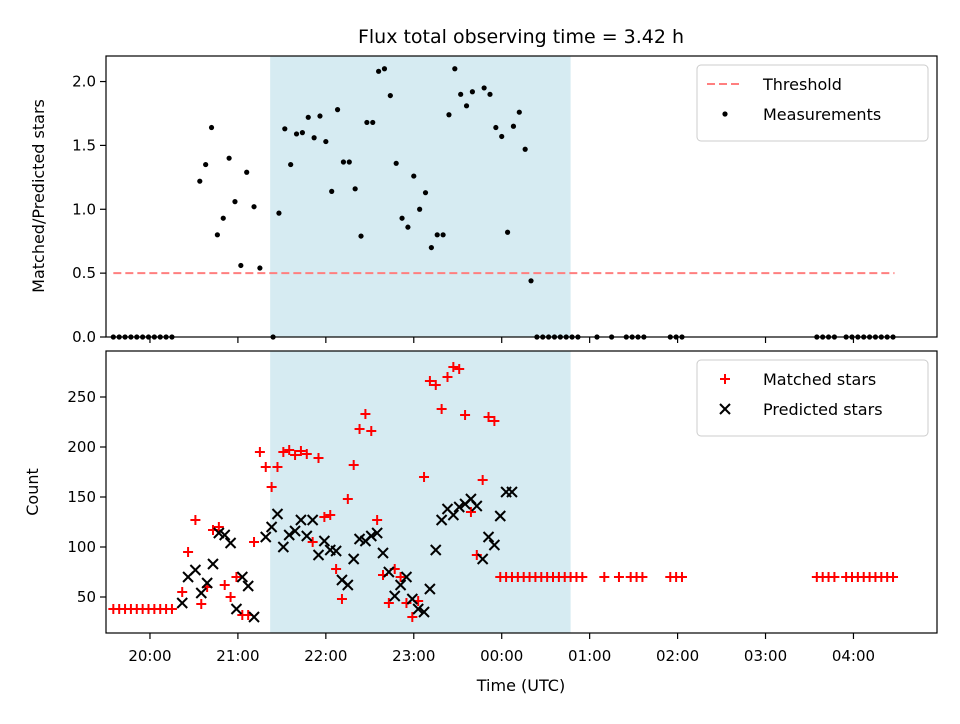 This screenshot has height=724, width=960. Describe the element at coordinates (38, 196) in the screenshot. I see `top-y-axis-label: Matched/Predicted stars` at that location.